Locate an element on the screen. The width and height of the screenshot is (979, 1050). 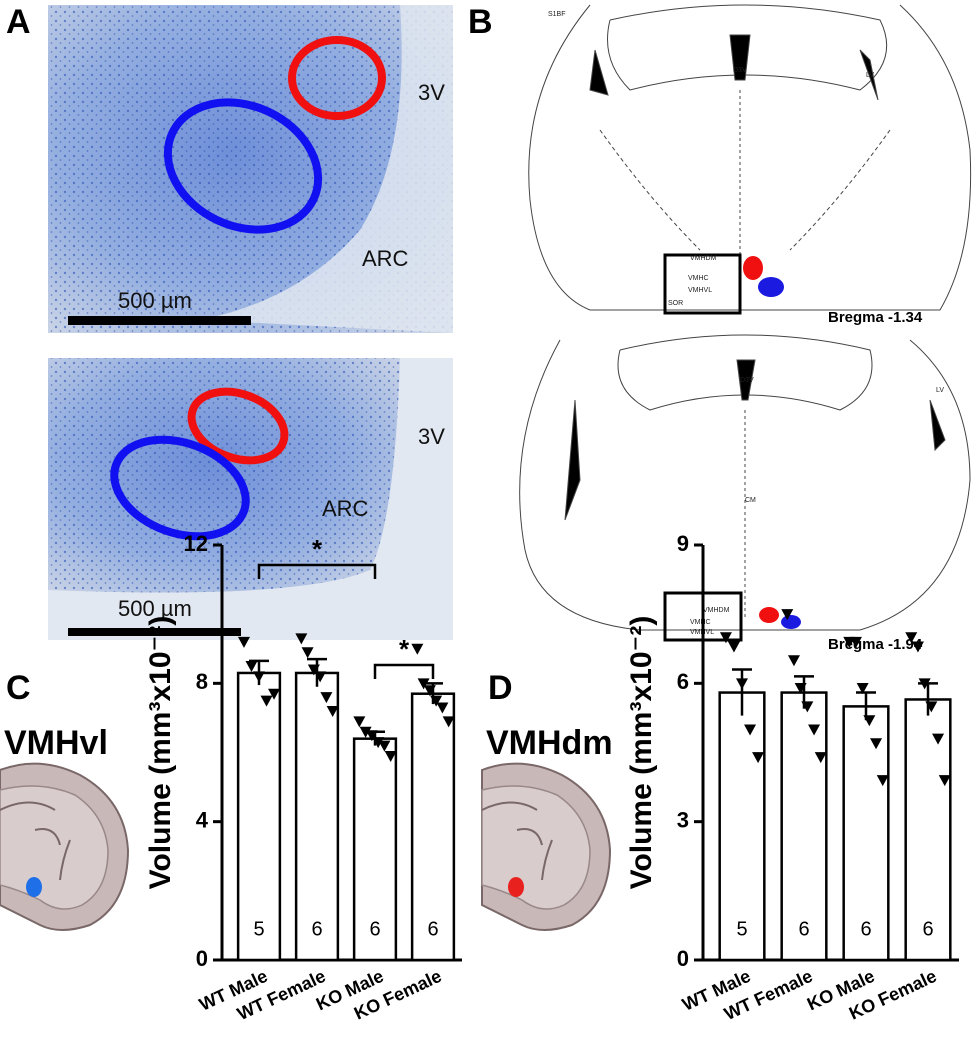
micrograph-top is located at coordinates (250, 169).